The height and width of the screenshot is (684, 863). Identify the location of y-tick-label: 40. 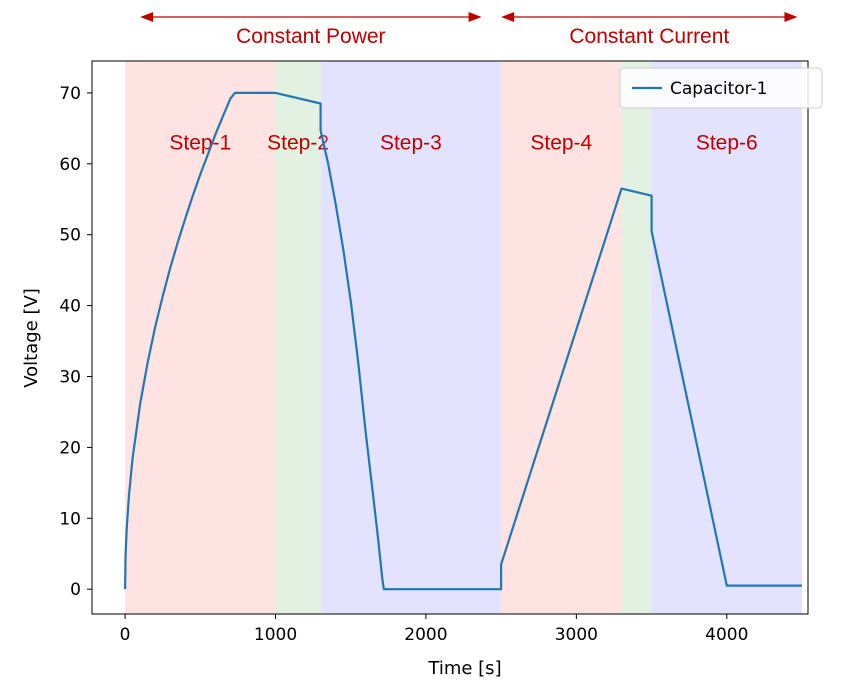
(70, 307).